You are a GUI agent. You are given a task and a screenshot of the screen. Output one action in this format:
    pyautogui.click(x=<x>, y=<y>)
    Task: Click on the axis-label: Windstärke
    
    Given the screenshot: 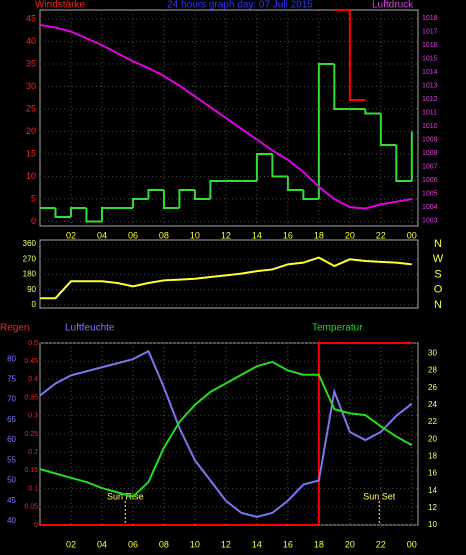 What is the action you would take?
    pyautogui.click(x=60, y=5)
    